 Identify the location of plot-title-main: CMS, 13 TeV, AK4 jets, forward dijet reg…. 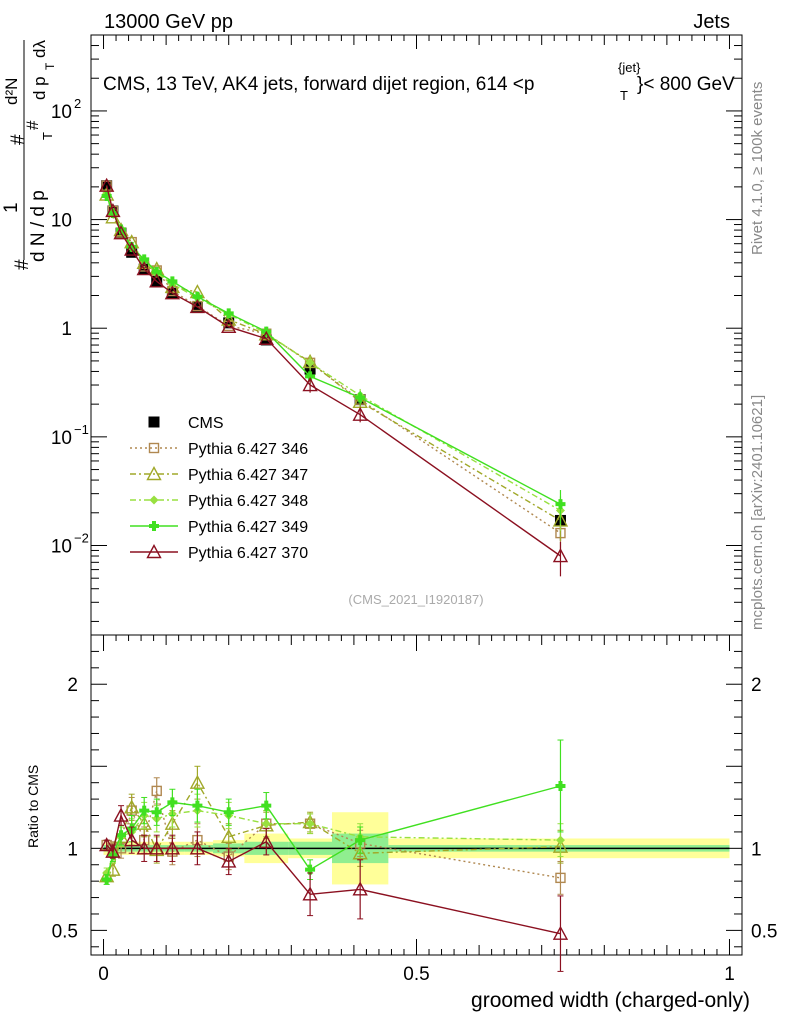
(318, 84).